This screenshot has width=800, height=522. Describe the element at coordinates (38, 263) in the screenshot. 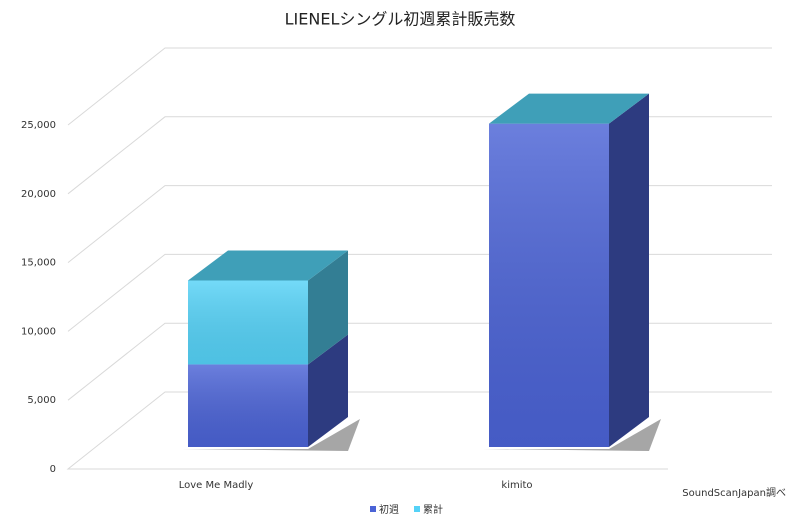

I see `y-tick-label: 15,000` at that location.